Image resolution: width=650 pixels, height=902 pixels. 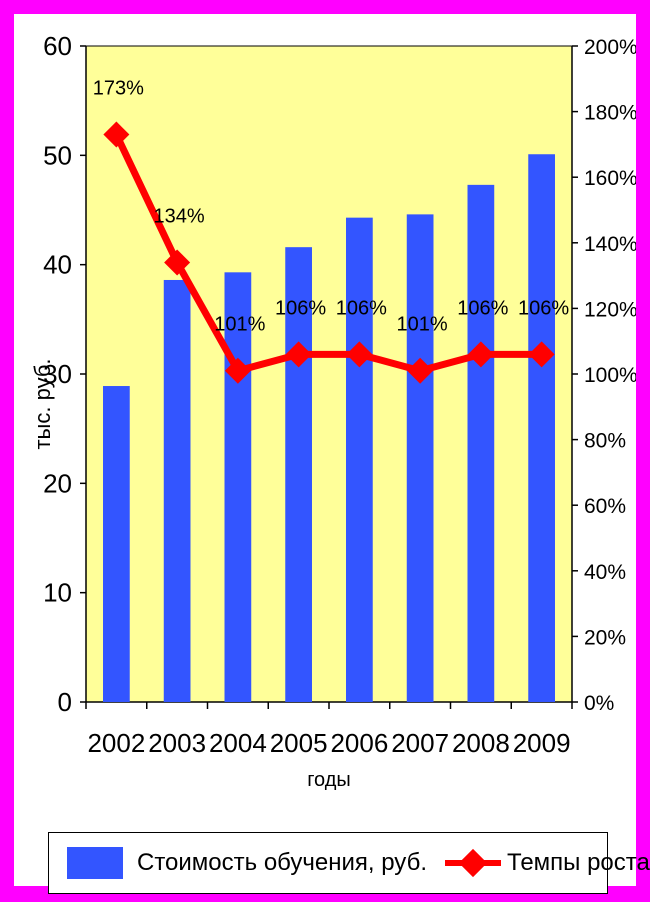 I want to click on right-tick-label: 180%, so click(x=610, y=113).